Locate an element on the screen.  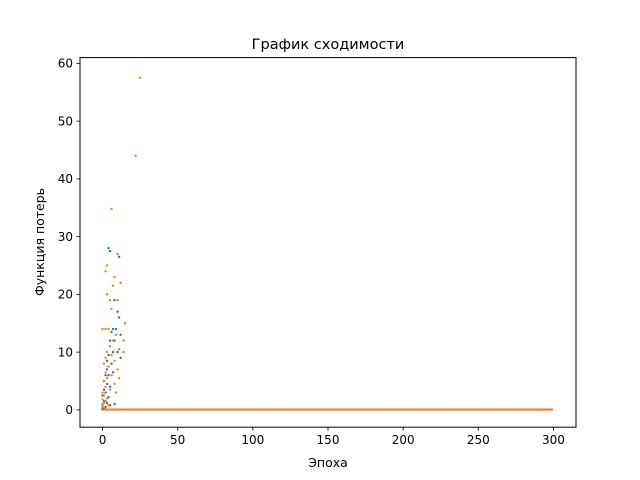
baseline-point-s1-e207 is located at coordinates (413, 409).